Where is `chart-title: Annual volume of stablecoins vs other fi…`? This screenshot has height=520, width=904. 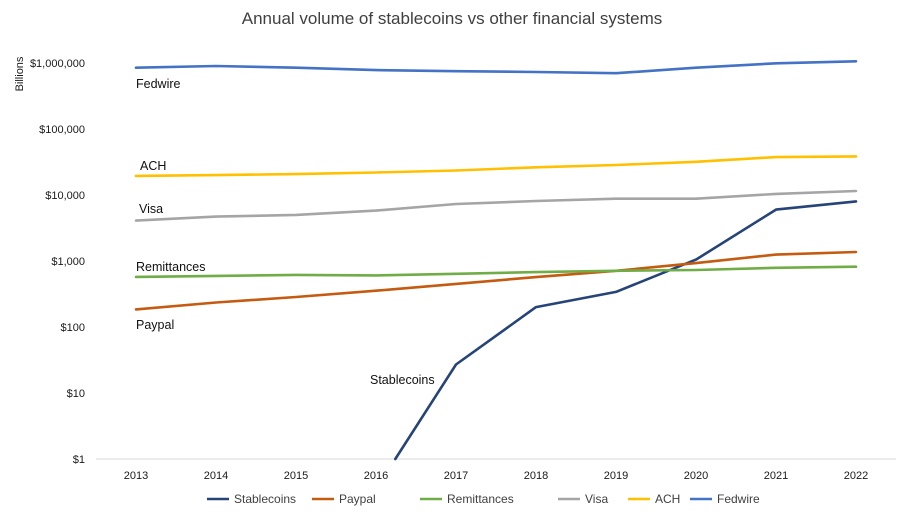 chart-title: Annual volume of stablecoins vs other fi… is located at coordinates (452, 18).